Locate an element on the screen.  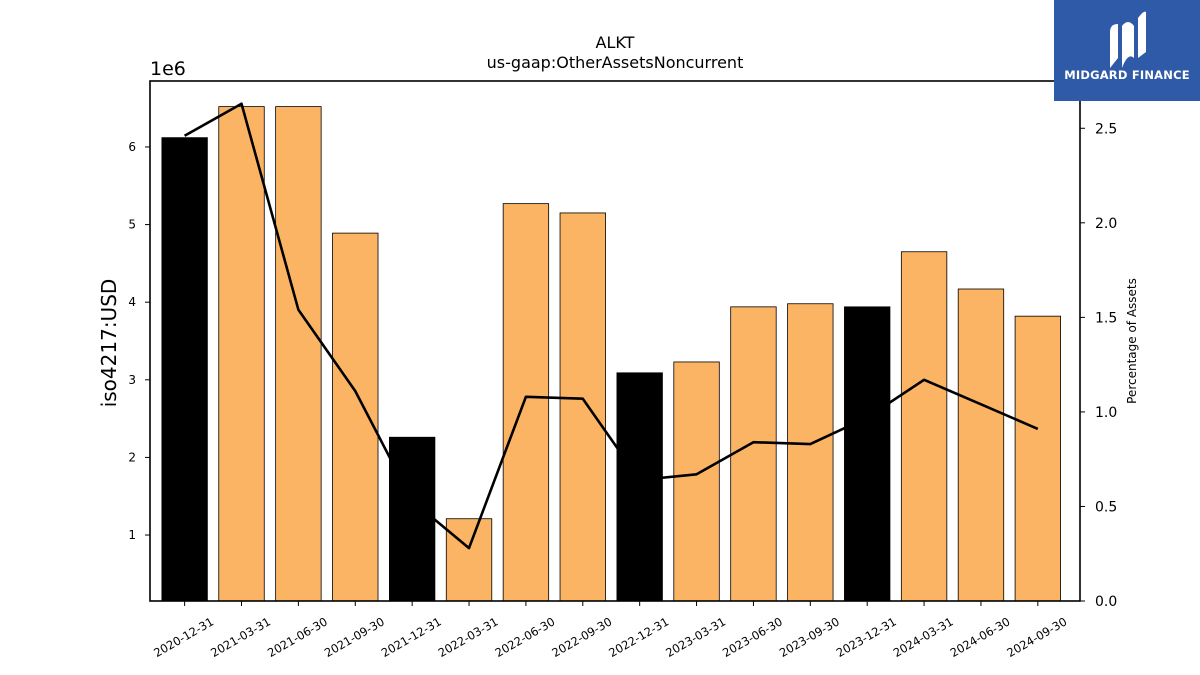
x-tick-label: 2024-03-31 is located at coordinates (923, 637).